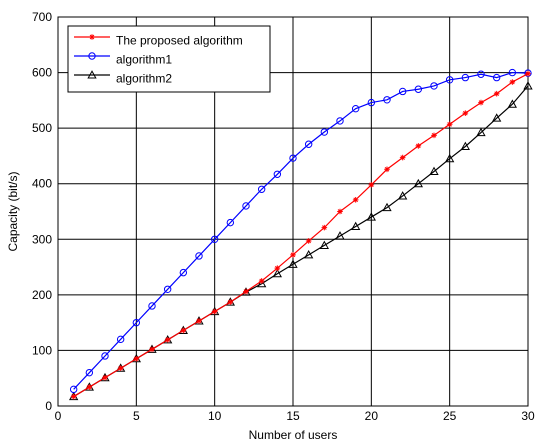 Image resolution: width=535 pixels, height=444 pixels. Describe the element at coordinates (215, 416) in the screenshot. I see `x-tick-label: 10` at that location.